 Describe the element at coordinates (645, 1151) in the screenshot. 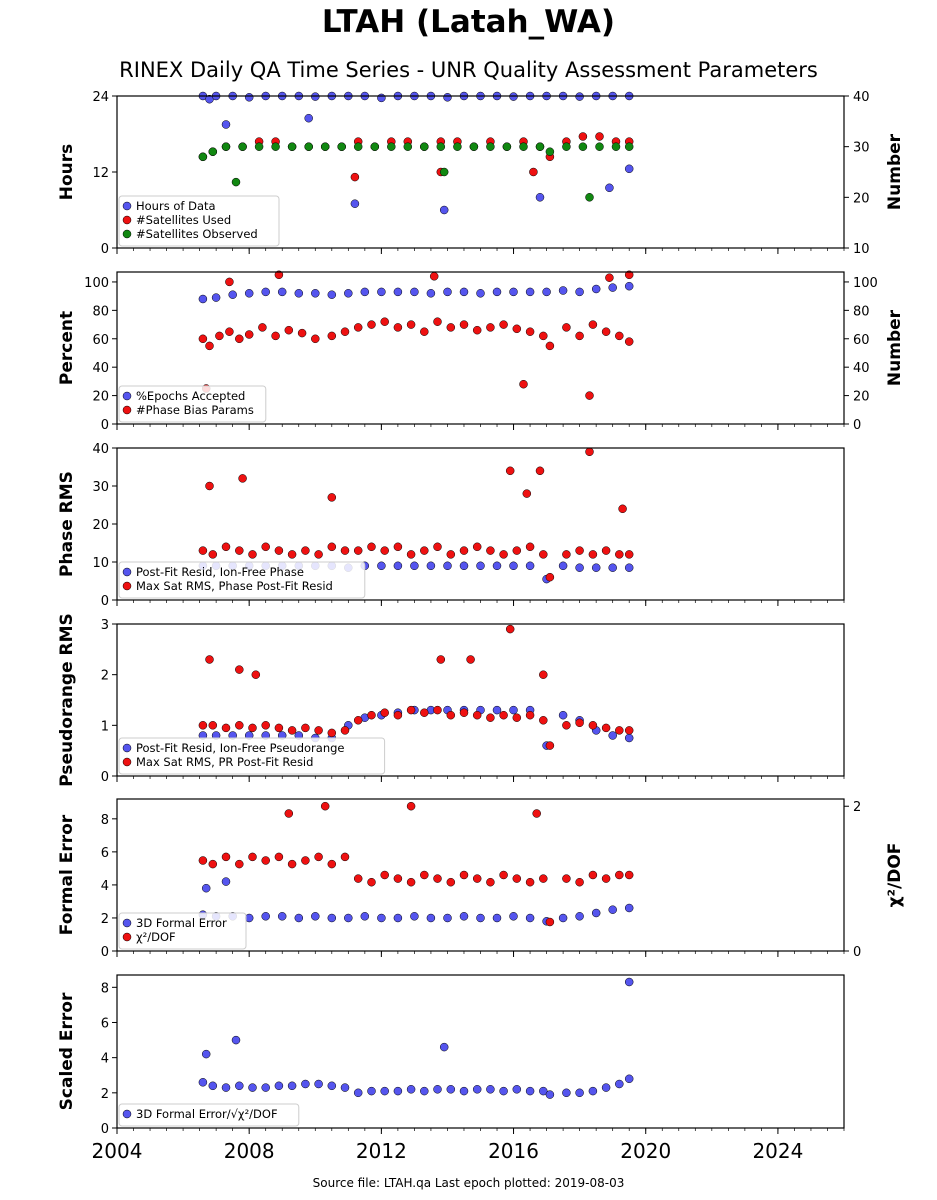

I see `x-tick-label: 2020` at that location.